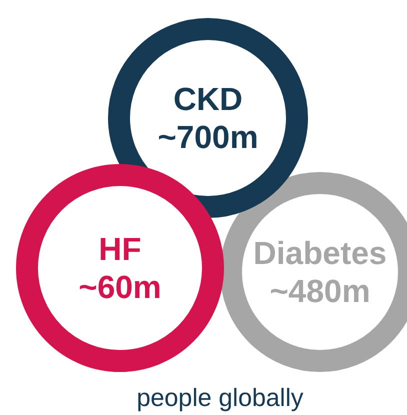  I want to click on category-label: HF, so click(120, 249).